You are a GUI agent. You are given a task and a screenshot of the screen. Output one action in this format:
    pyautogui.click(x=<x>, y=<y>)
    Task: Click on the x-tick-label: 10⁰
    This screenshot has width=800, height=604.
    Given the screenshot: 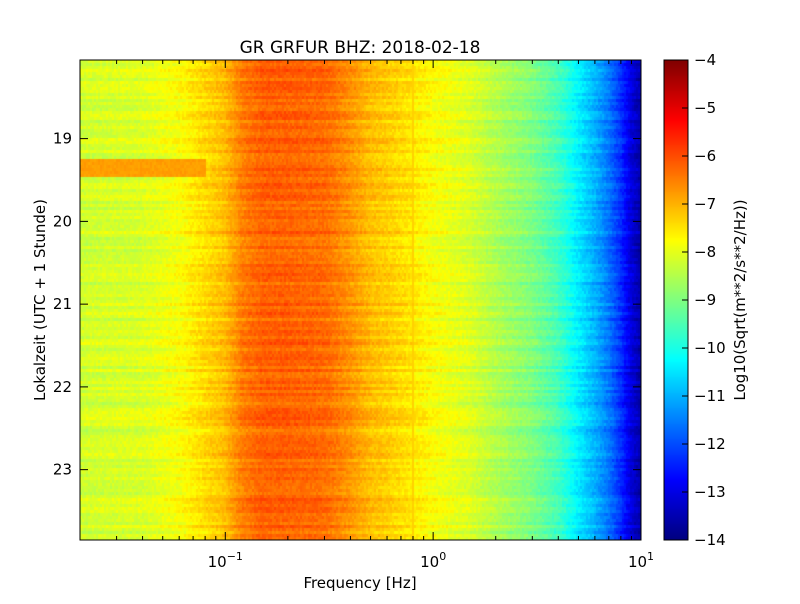 What is the action you would take?
    pyautogui.click(x=433, y=560)
    